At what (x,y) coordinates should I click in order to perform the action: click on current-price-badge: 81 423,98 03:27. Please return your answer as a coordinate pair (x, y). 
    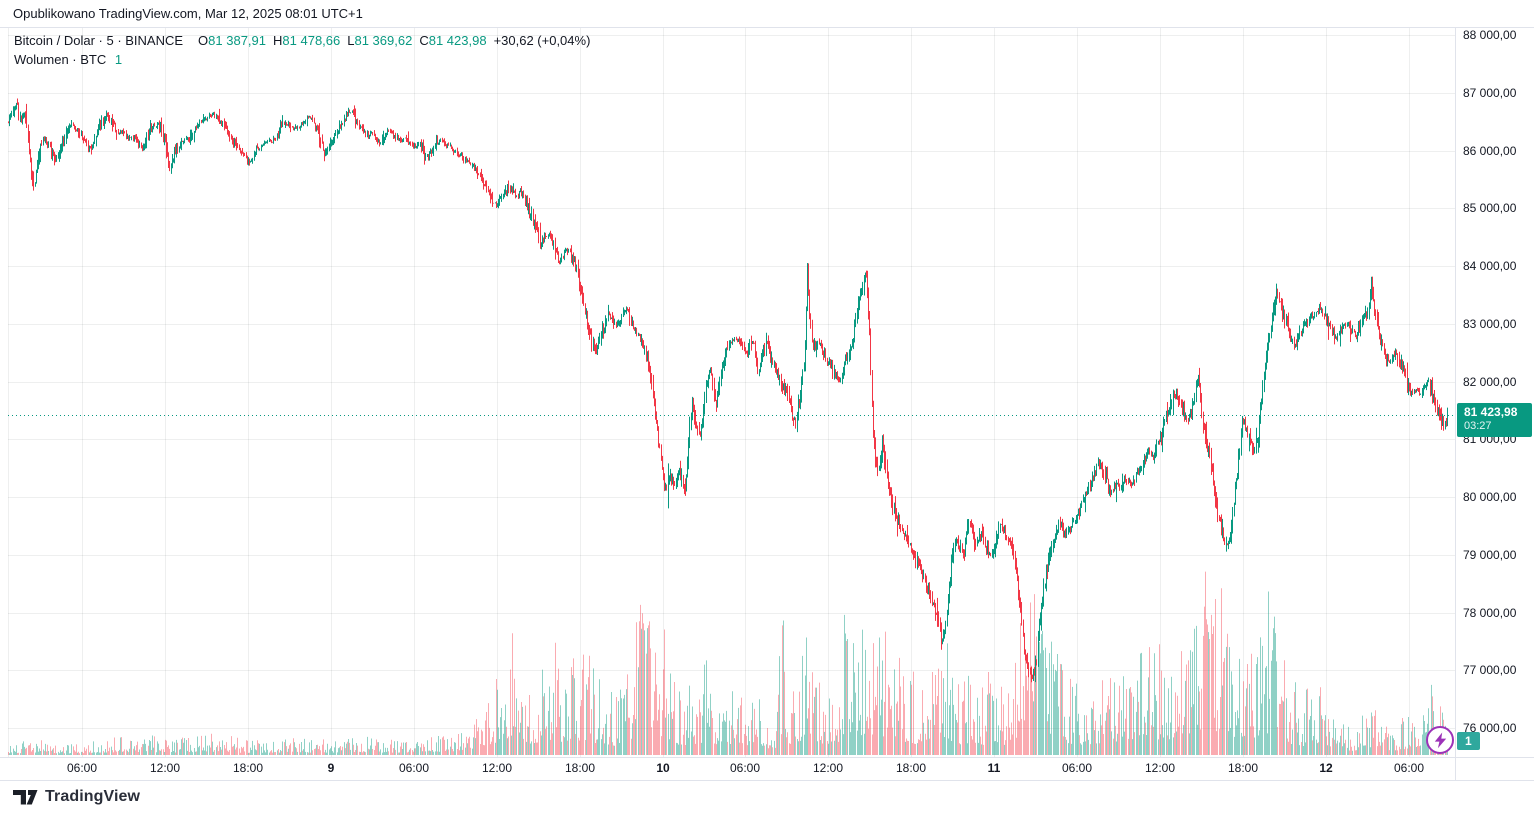
    Looking at the image, I should click on (1494, 419).